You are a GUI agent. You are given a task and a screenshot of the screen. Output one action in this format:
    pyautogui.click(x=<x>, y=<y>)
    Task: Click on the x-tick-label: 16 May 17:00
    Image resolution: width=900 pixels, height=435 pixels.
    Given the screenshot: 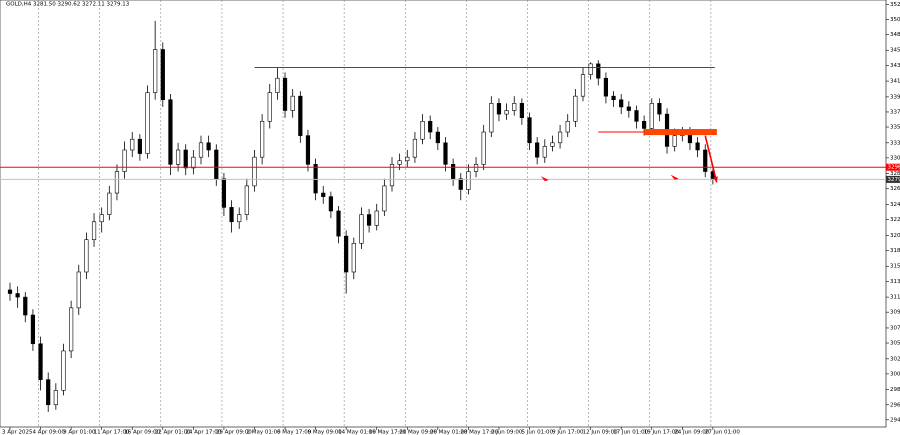 What is the action you would take?
    pyautogui.click(x=388, y=432)
    